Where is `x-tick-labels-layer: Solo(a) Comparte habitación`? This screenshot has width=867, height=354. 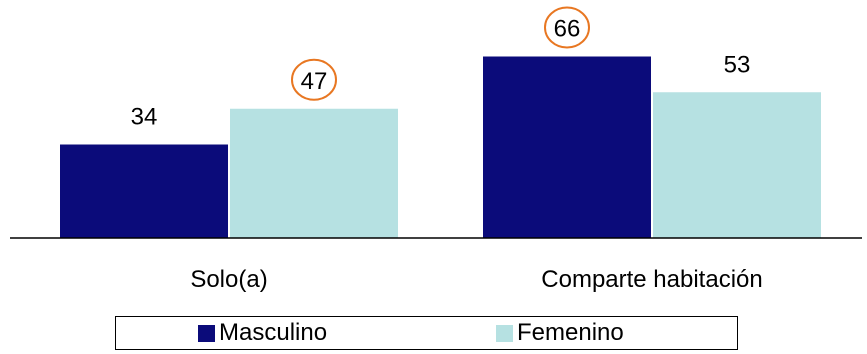 x-tick-labels-layer: Solo(a) Comparte habitación is located at coordinates (476, 279).